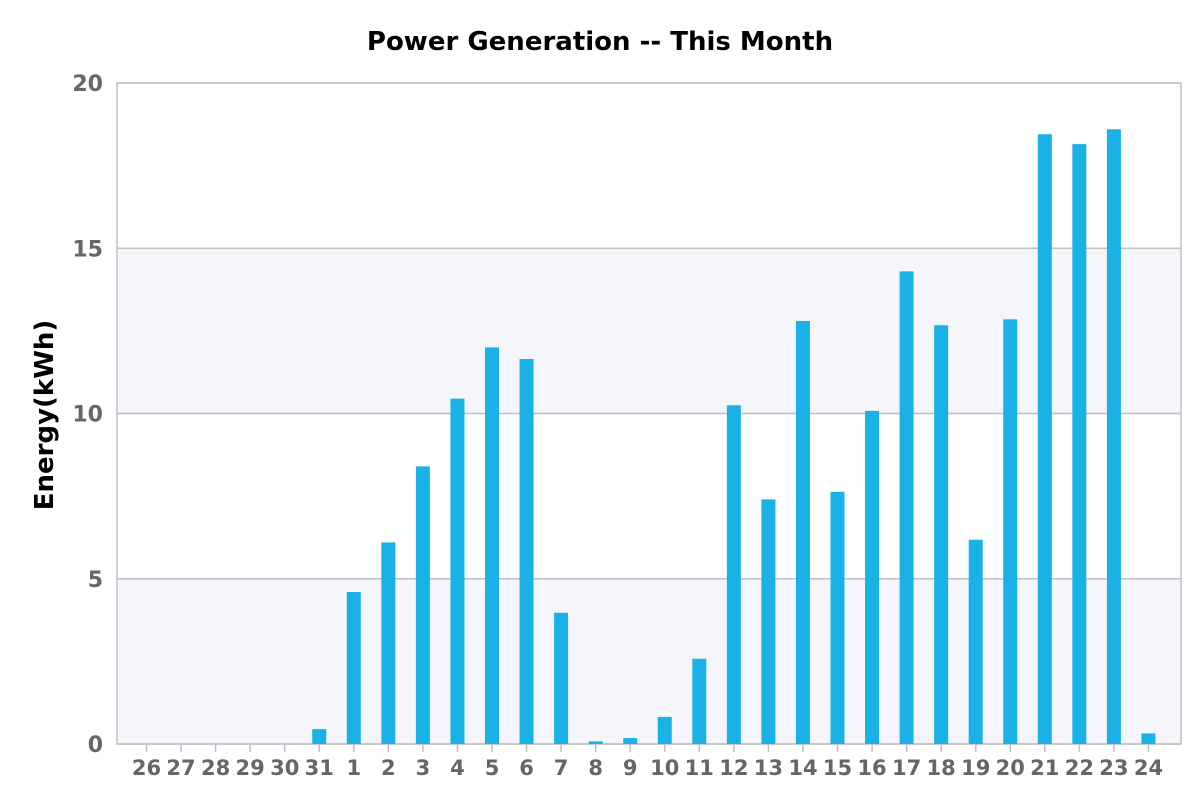 The image size is (1200, 800). I want to click on y-tick-label: 10, so click(87, 415).